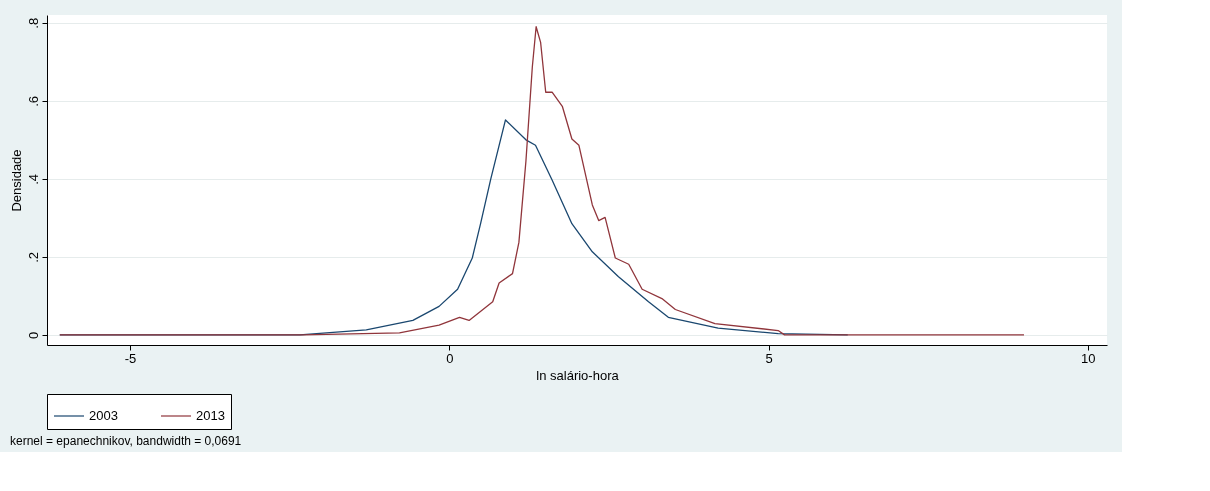  Describe the element at coordinates (578, 375) in the screenshot. I see `x-axis-title: ln salário-hora` at that location.